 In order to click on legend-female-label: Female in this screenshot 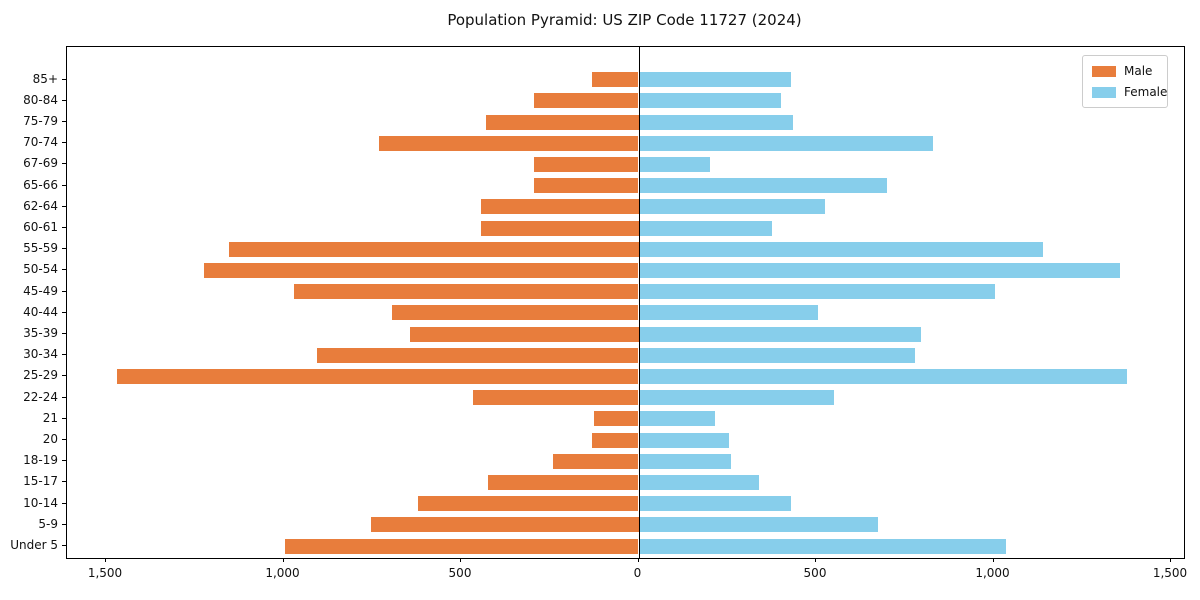, I will do `click(1146, 92)`.